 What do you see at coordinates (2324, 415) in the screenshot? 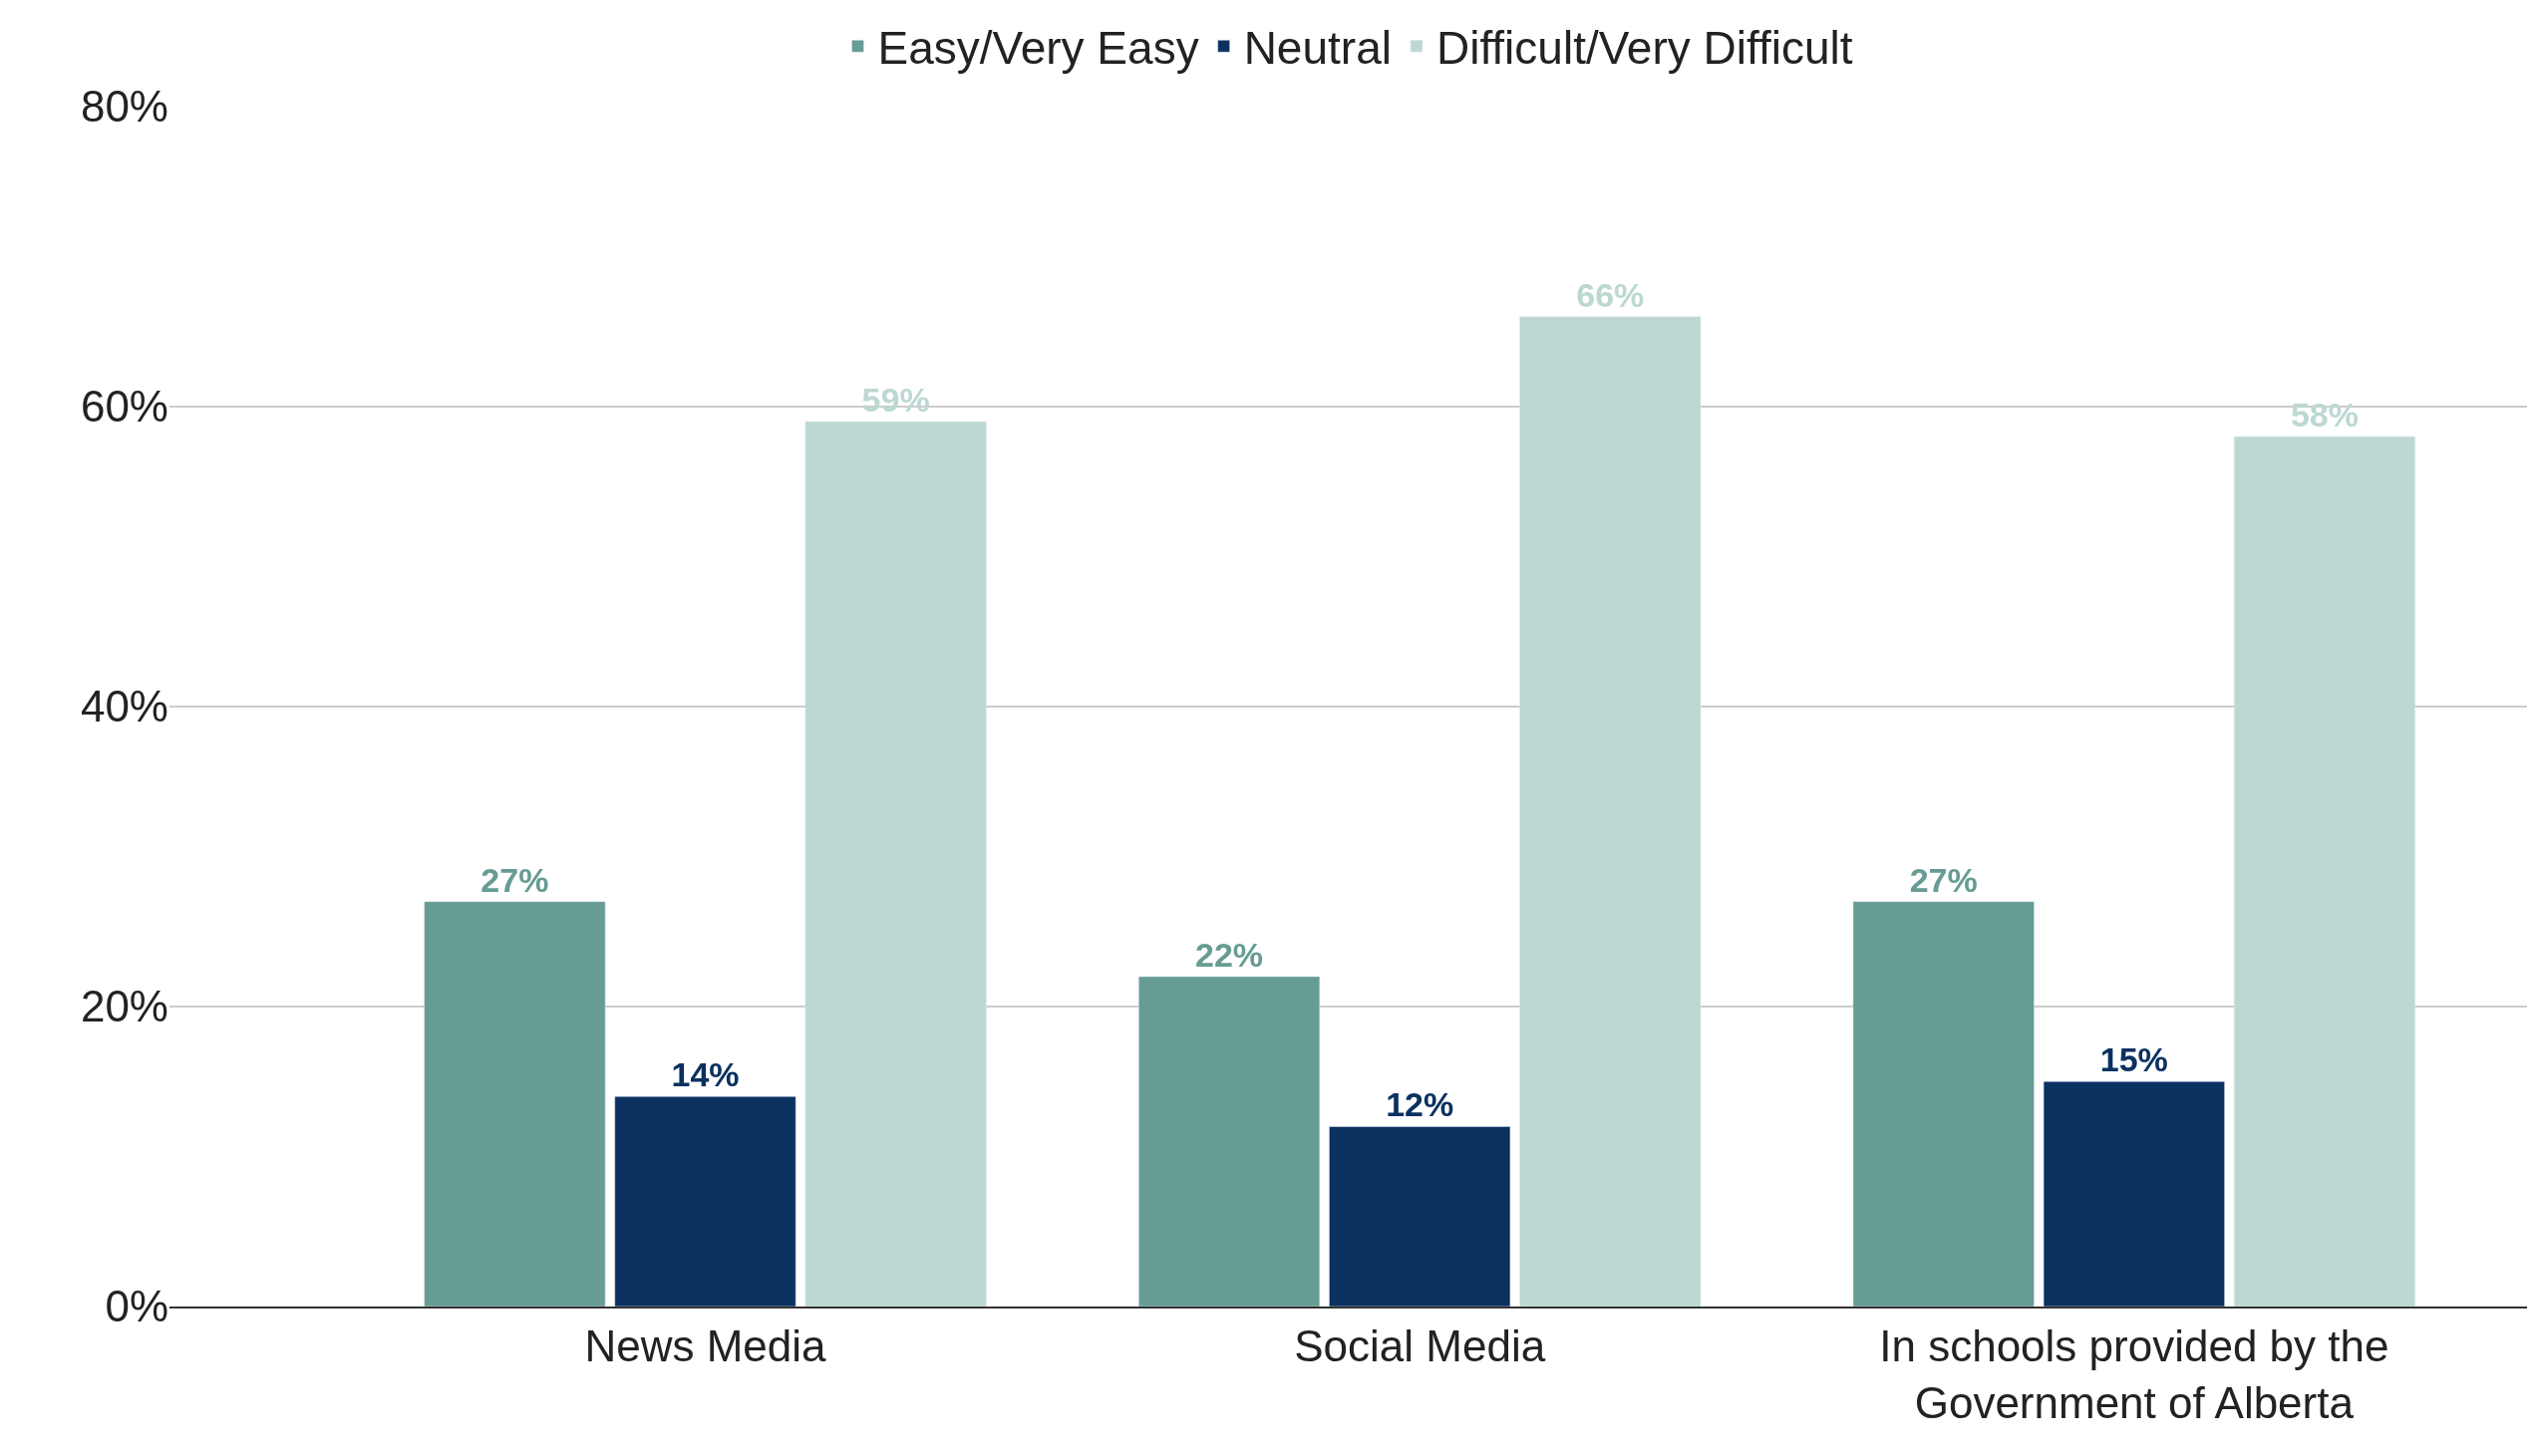
I see `data-label: 58%` at bounding box center [2324, 415].